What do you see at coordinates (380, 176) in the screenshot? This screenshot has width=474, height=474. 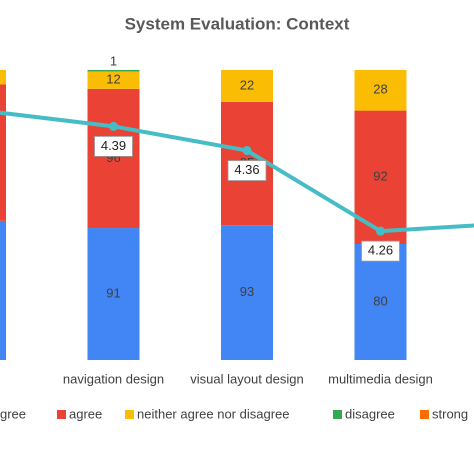 I see `data-label: 92` at bounding box center [380, 176].